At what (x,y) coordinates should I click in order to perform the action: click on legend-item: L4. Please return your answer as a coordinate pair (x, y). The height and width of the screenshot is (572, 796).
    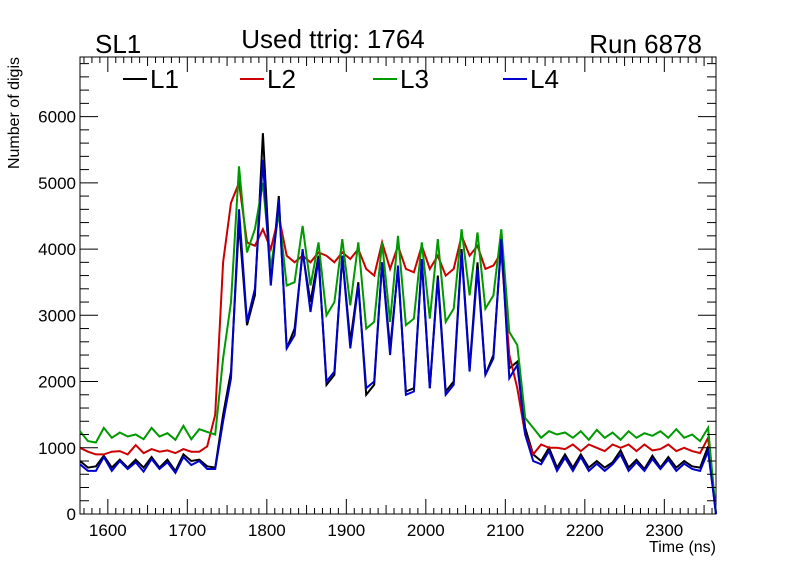
    Looking at the image, I should click on (531, 79).